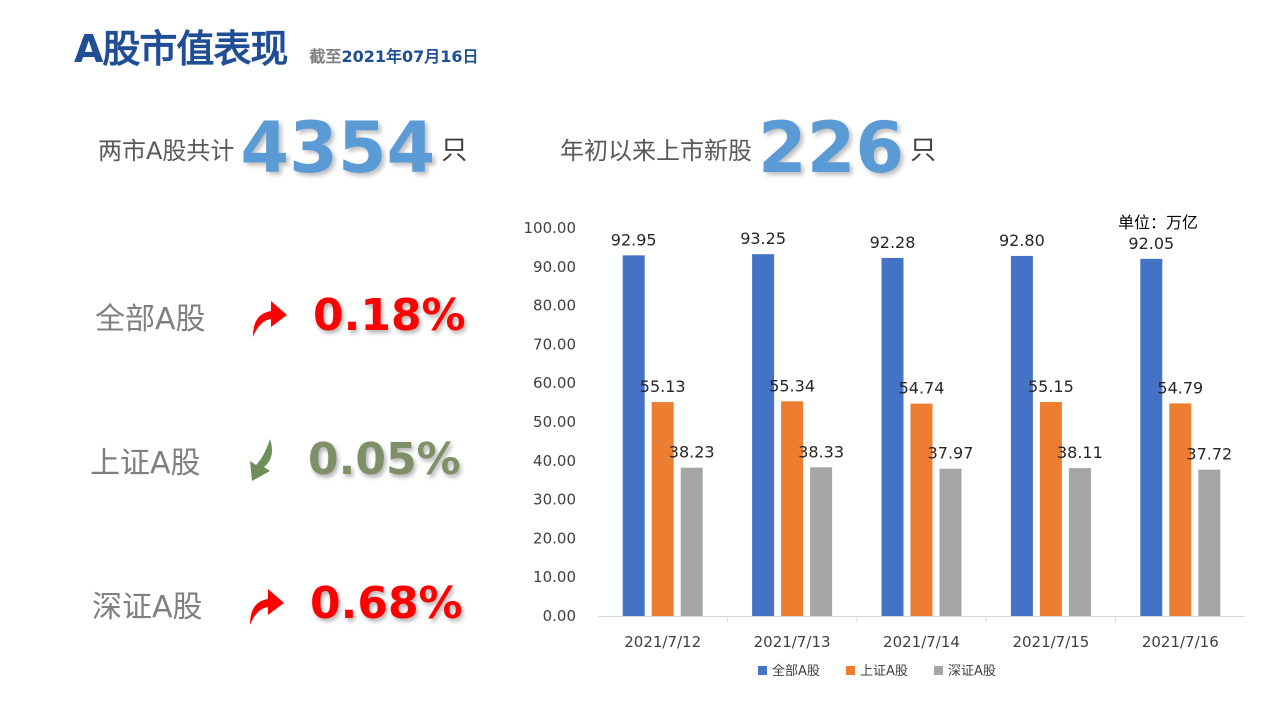  What do you see at coordinates (384, 459) in the screenshot?
I see `index-change: 0.05%` at bounding box center [384, 459].